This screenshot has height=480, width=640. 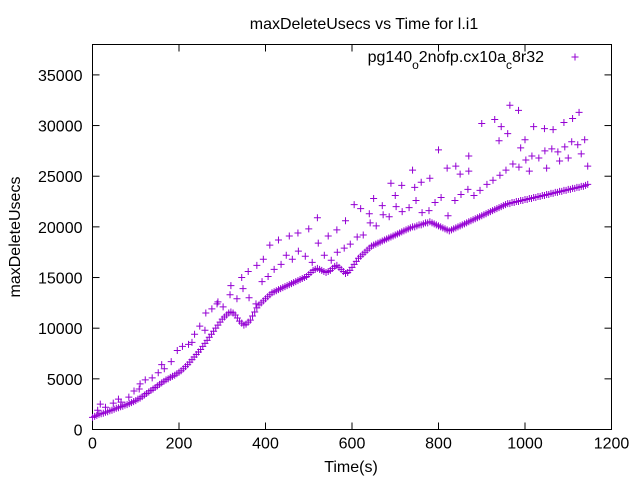 I want to click on x-axis-label: Time(s), so click(x=351, y=467).